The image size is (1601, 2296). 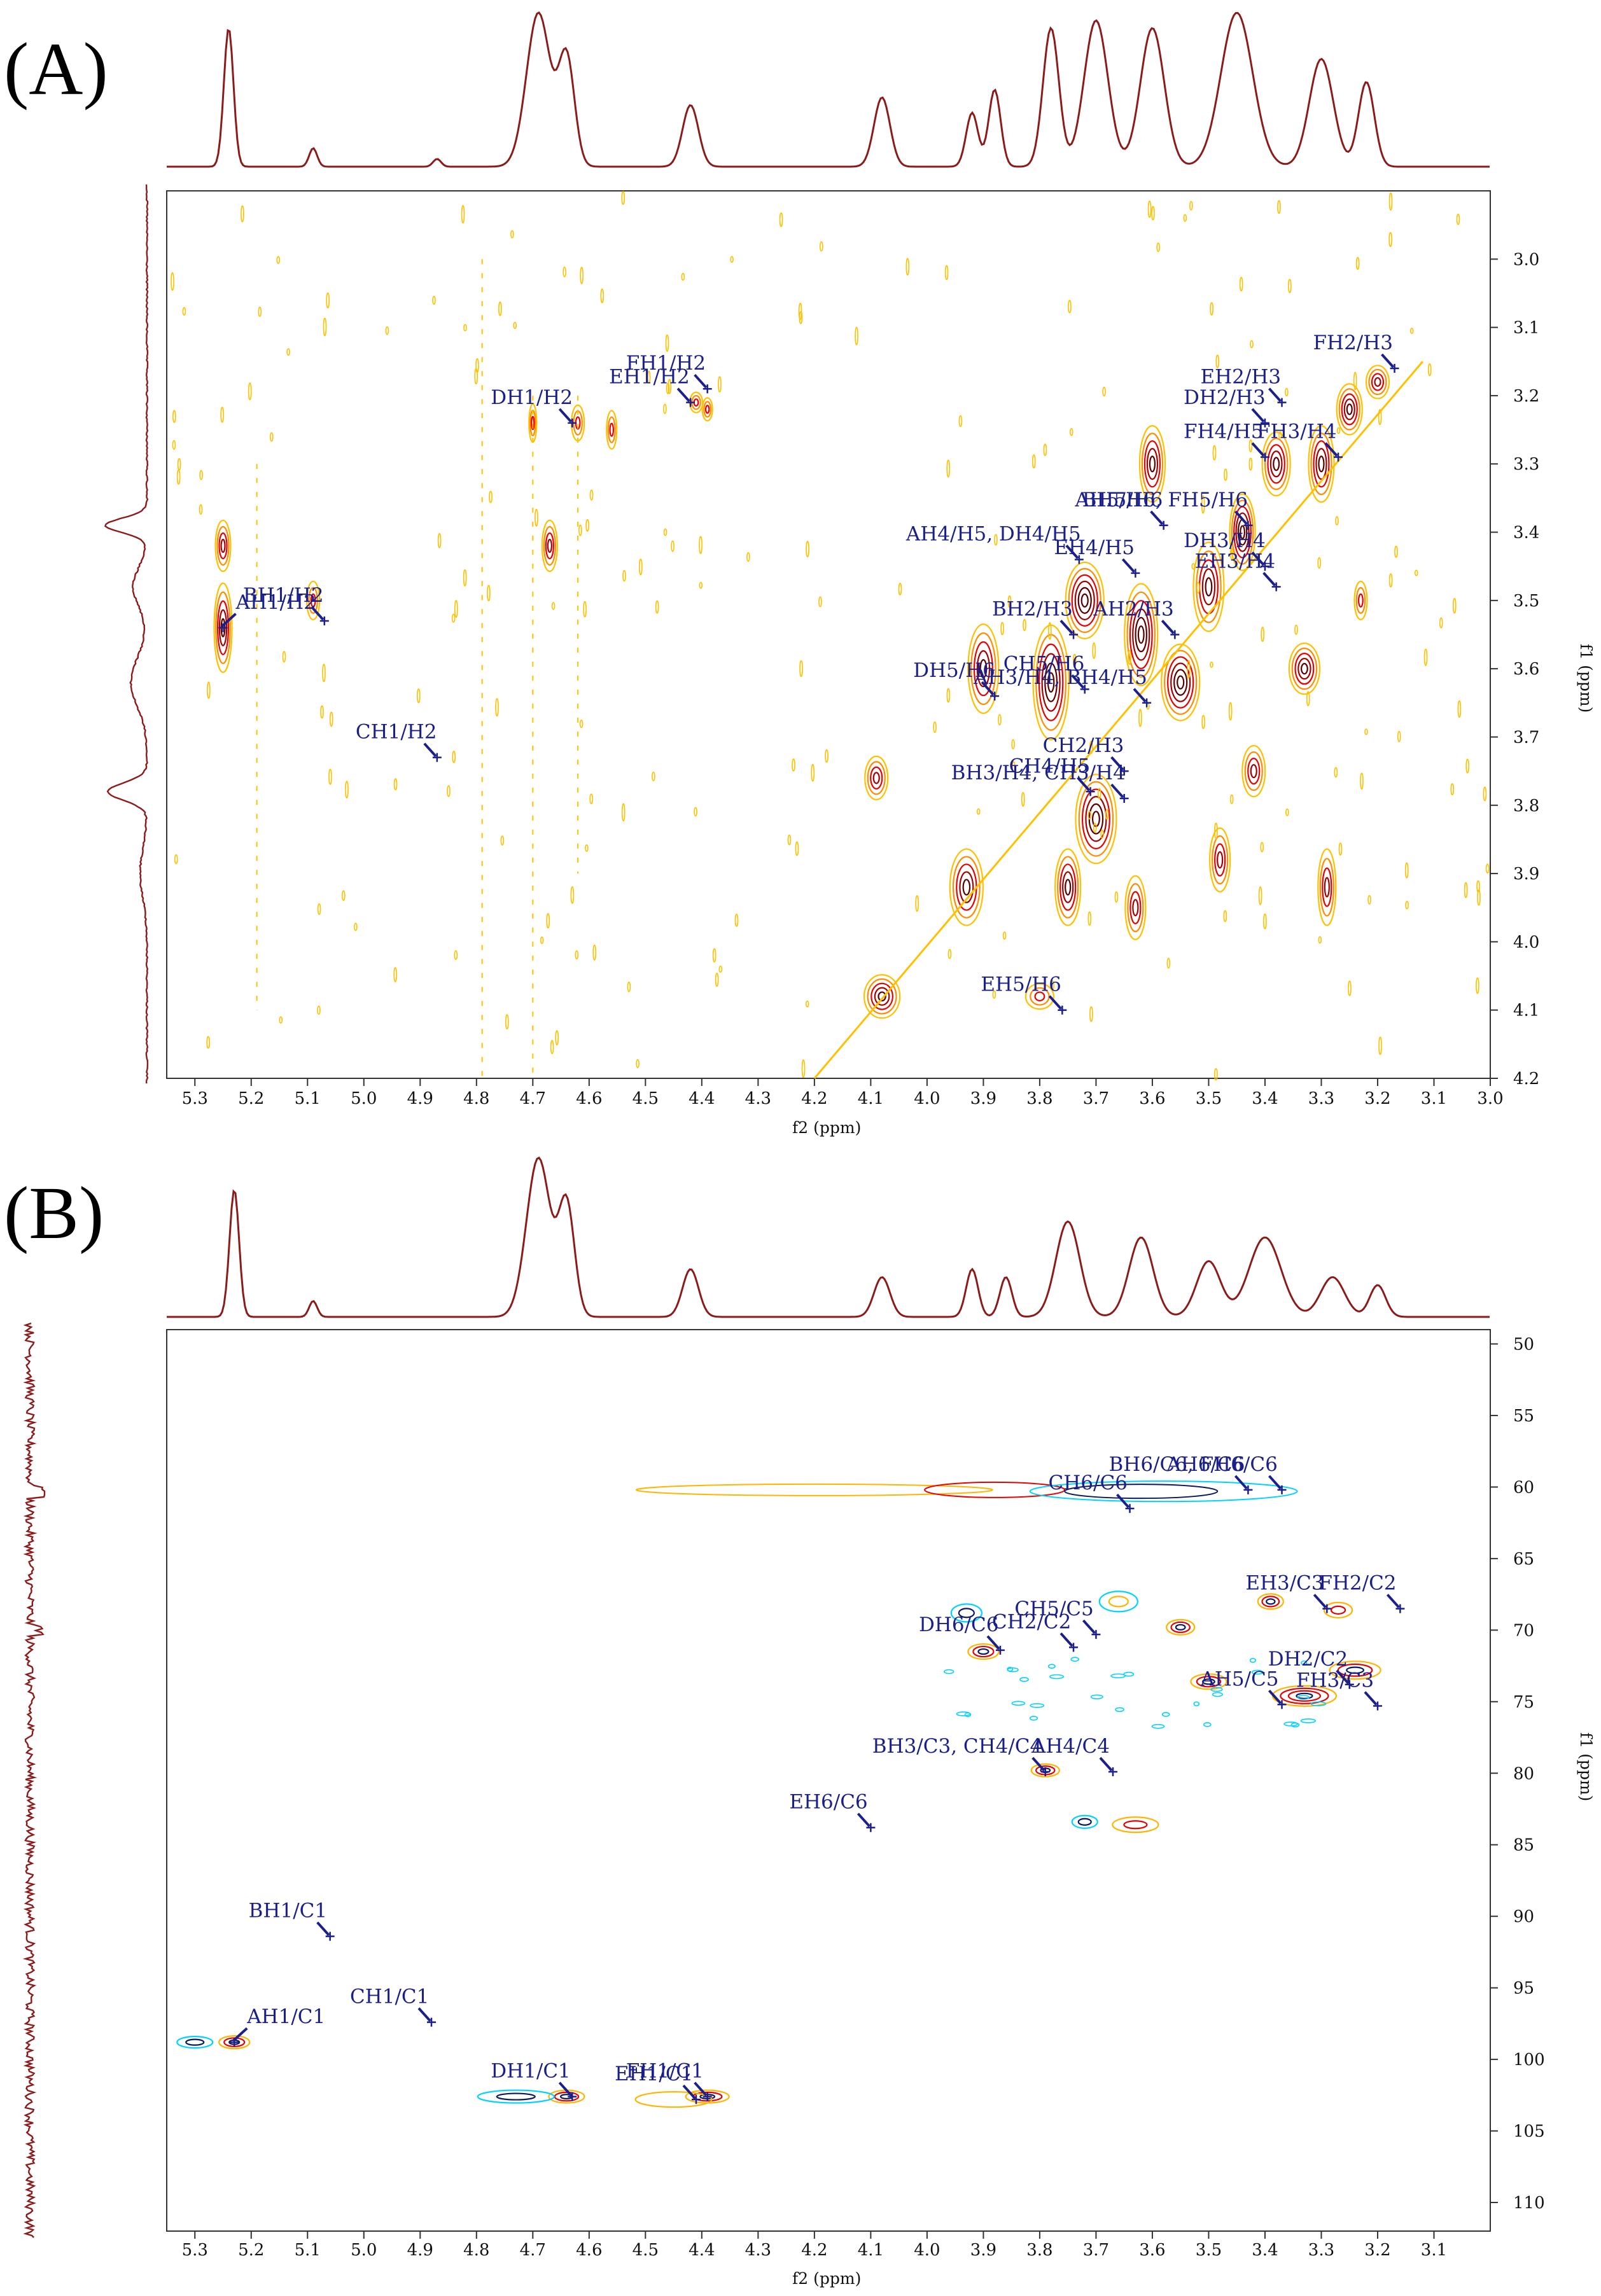 I want to click on y-tick-label: 3.6, so click(x=1526, y=669).